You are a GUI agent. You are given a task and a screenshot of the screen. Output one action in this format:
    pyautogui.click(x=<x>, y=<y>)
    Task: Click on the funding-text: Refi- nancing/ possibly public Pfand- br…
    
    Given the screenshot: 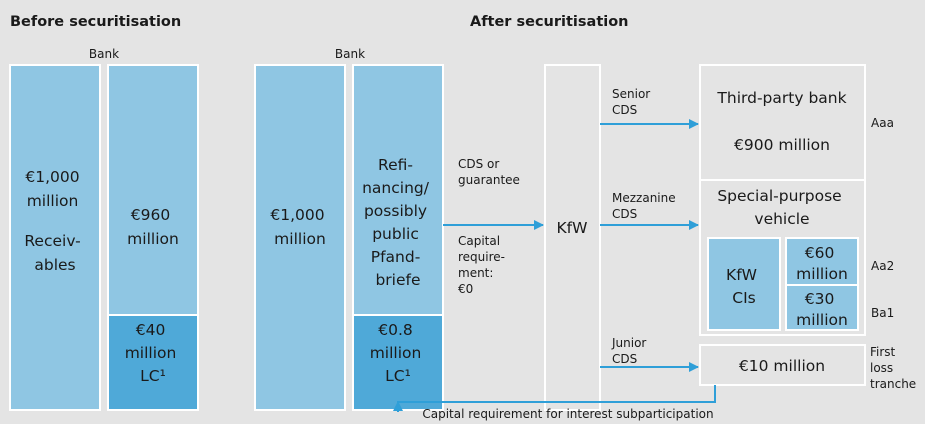 What is the action you would take?
    pyautogui.click(x=398, y=222)
    